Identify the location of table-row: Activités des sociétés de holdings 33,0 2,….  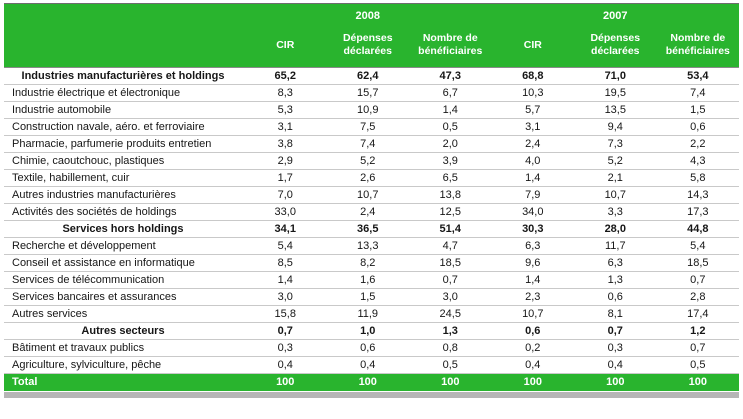
(372, 212).